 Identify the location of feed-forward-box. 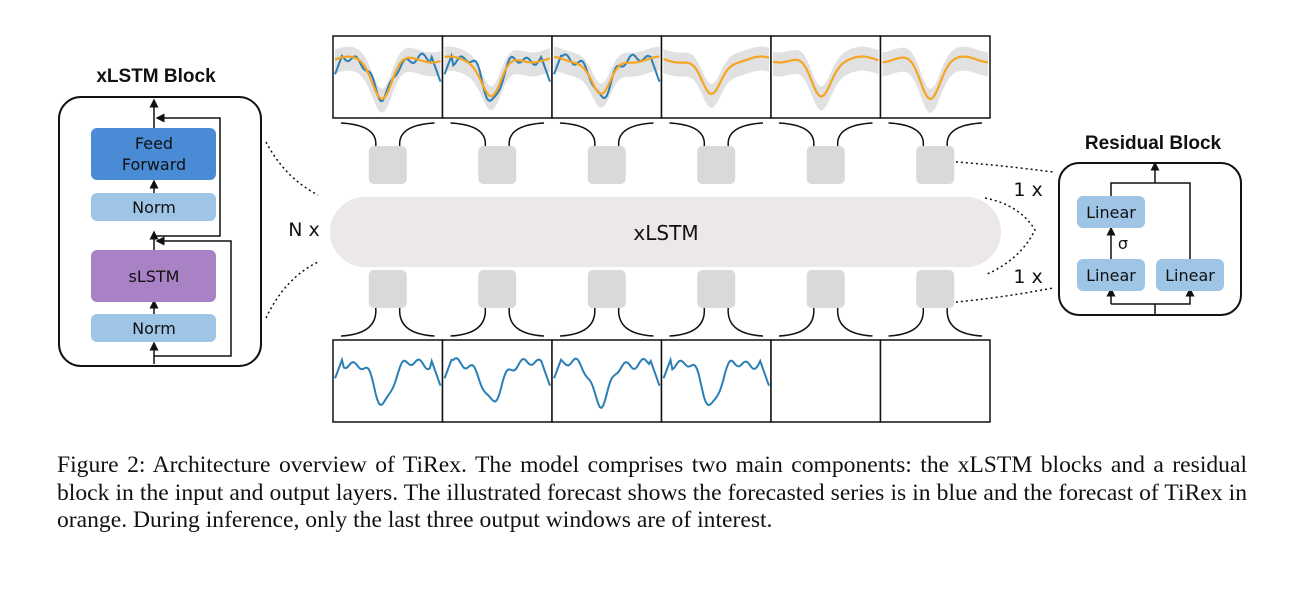
(153, 154).